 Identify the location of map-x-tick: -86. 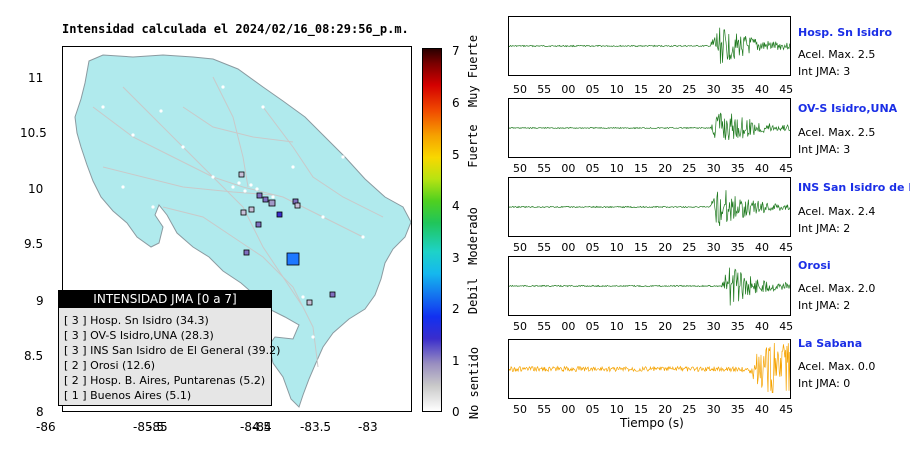
(46, 427).